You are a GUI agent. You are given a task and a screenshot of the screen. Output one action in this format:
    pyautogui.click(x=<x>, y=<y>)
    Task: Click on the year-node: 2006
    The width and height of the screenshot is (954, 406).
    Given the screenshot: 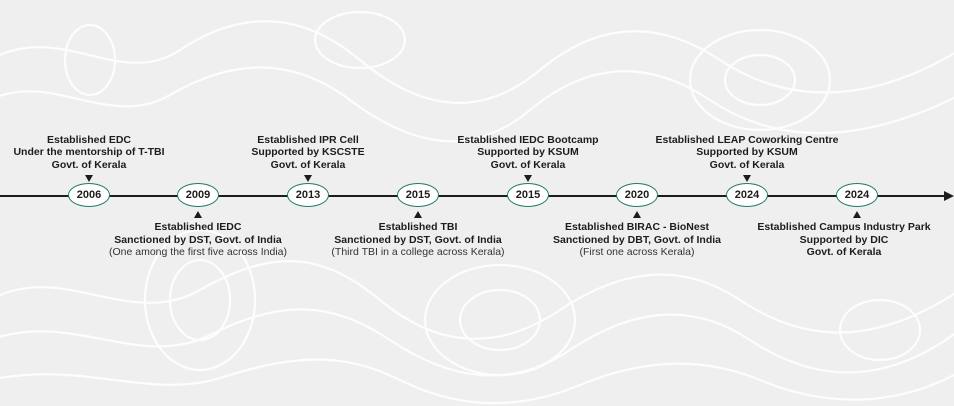 What is the action you would take?
    pyautogui.click(x=89, y=195)
    